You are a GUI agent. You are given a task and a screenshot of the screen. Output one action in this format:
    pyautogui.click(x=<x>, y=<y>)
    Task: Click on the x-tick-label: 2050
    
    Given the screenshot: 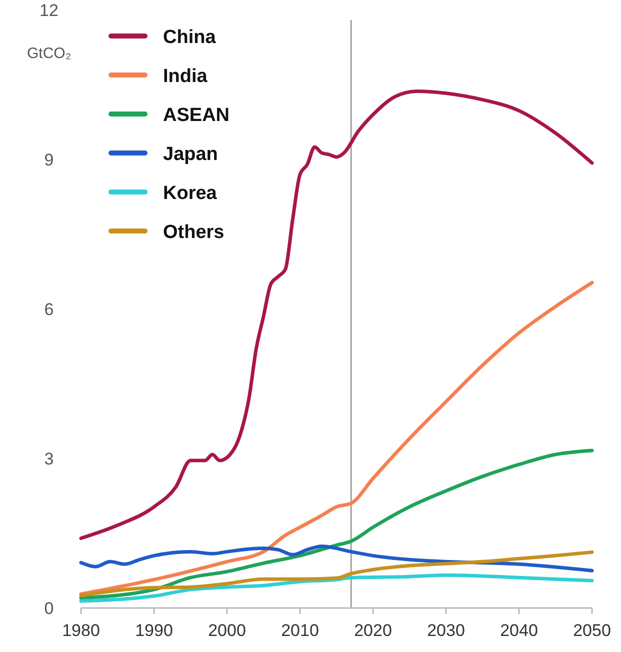 What is the action you would take?
    pyautogui.click(x=592, y=630)
    